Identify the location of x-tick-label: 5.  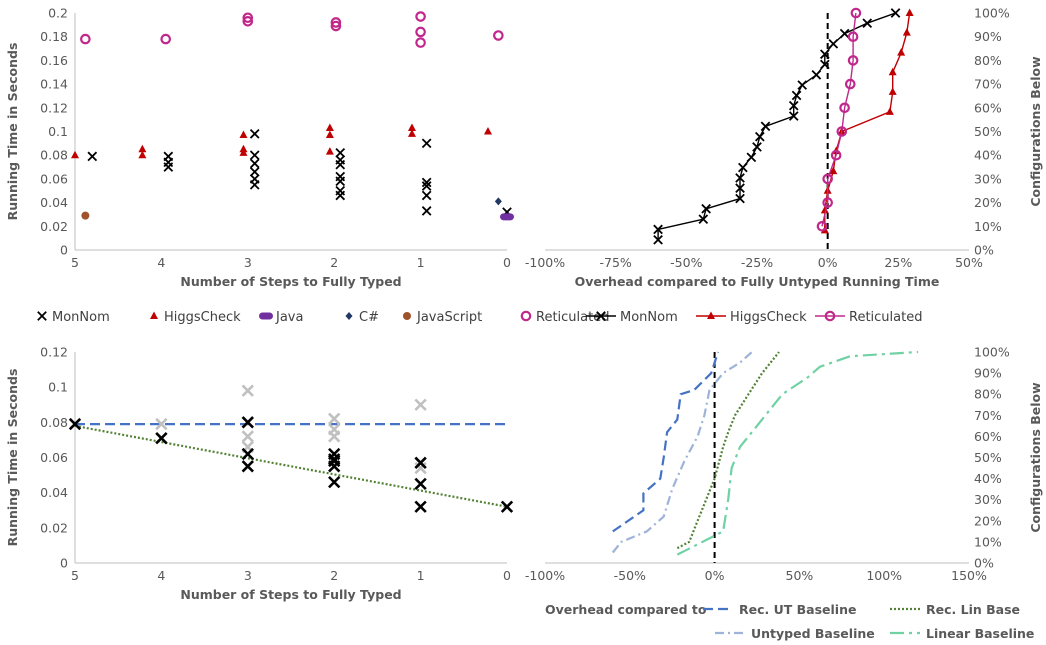
(75, 262).